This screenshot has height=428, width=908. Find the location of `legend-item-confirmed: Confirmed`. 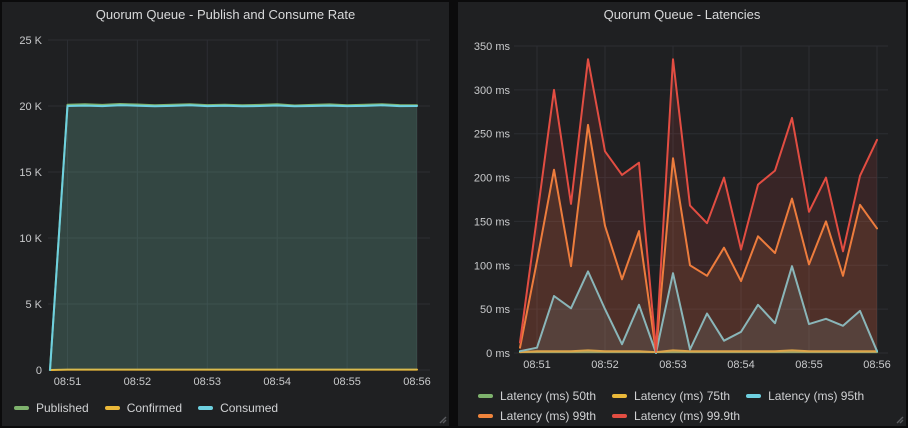

legend-item-confirmed: Confirmed is located at coordinates (143, 408).